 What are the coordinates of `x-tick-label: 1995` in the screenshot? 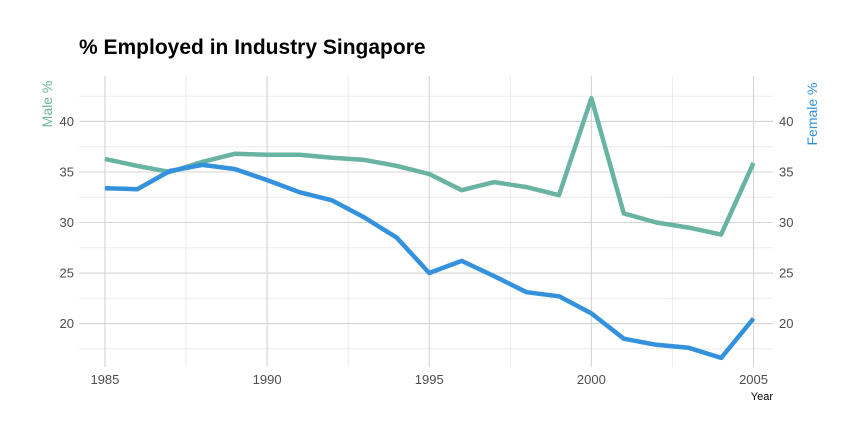 It's located at (429, 379).